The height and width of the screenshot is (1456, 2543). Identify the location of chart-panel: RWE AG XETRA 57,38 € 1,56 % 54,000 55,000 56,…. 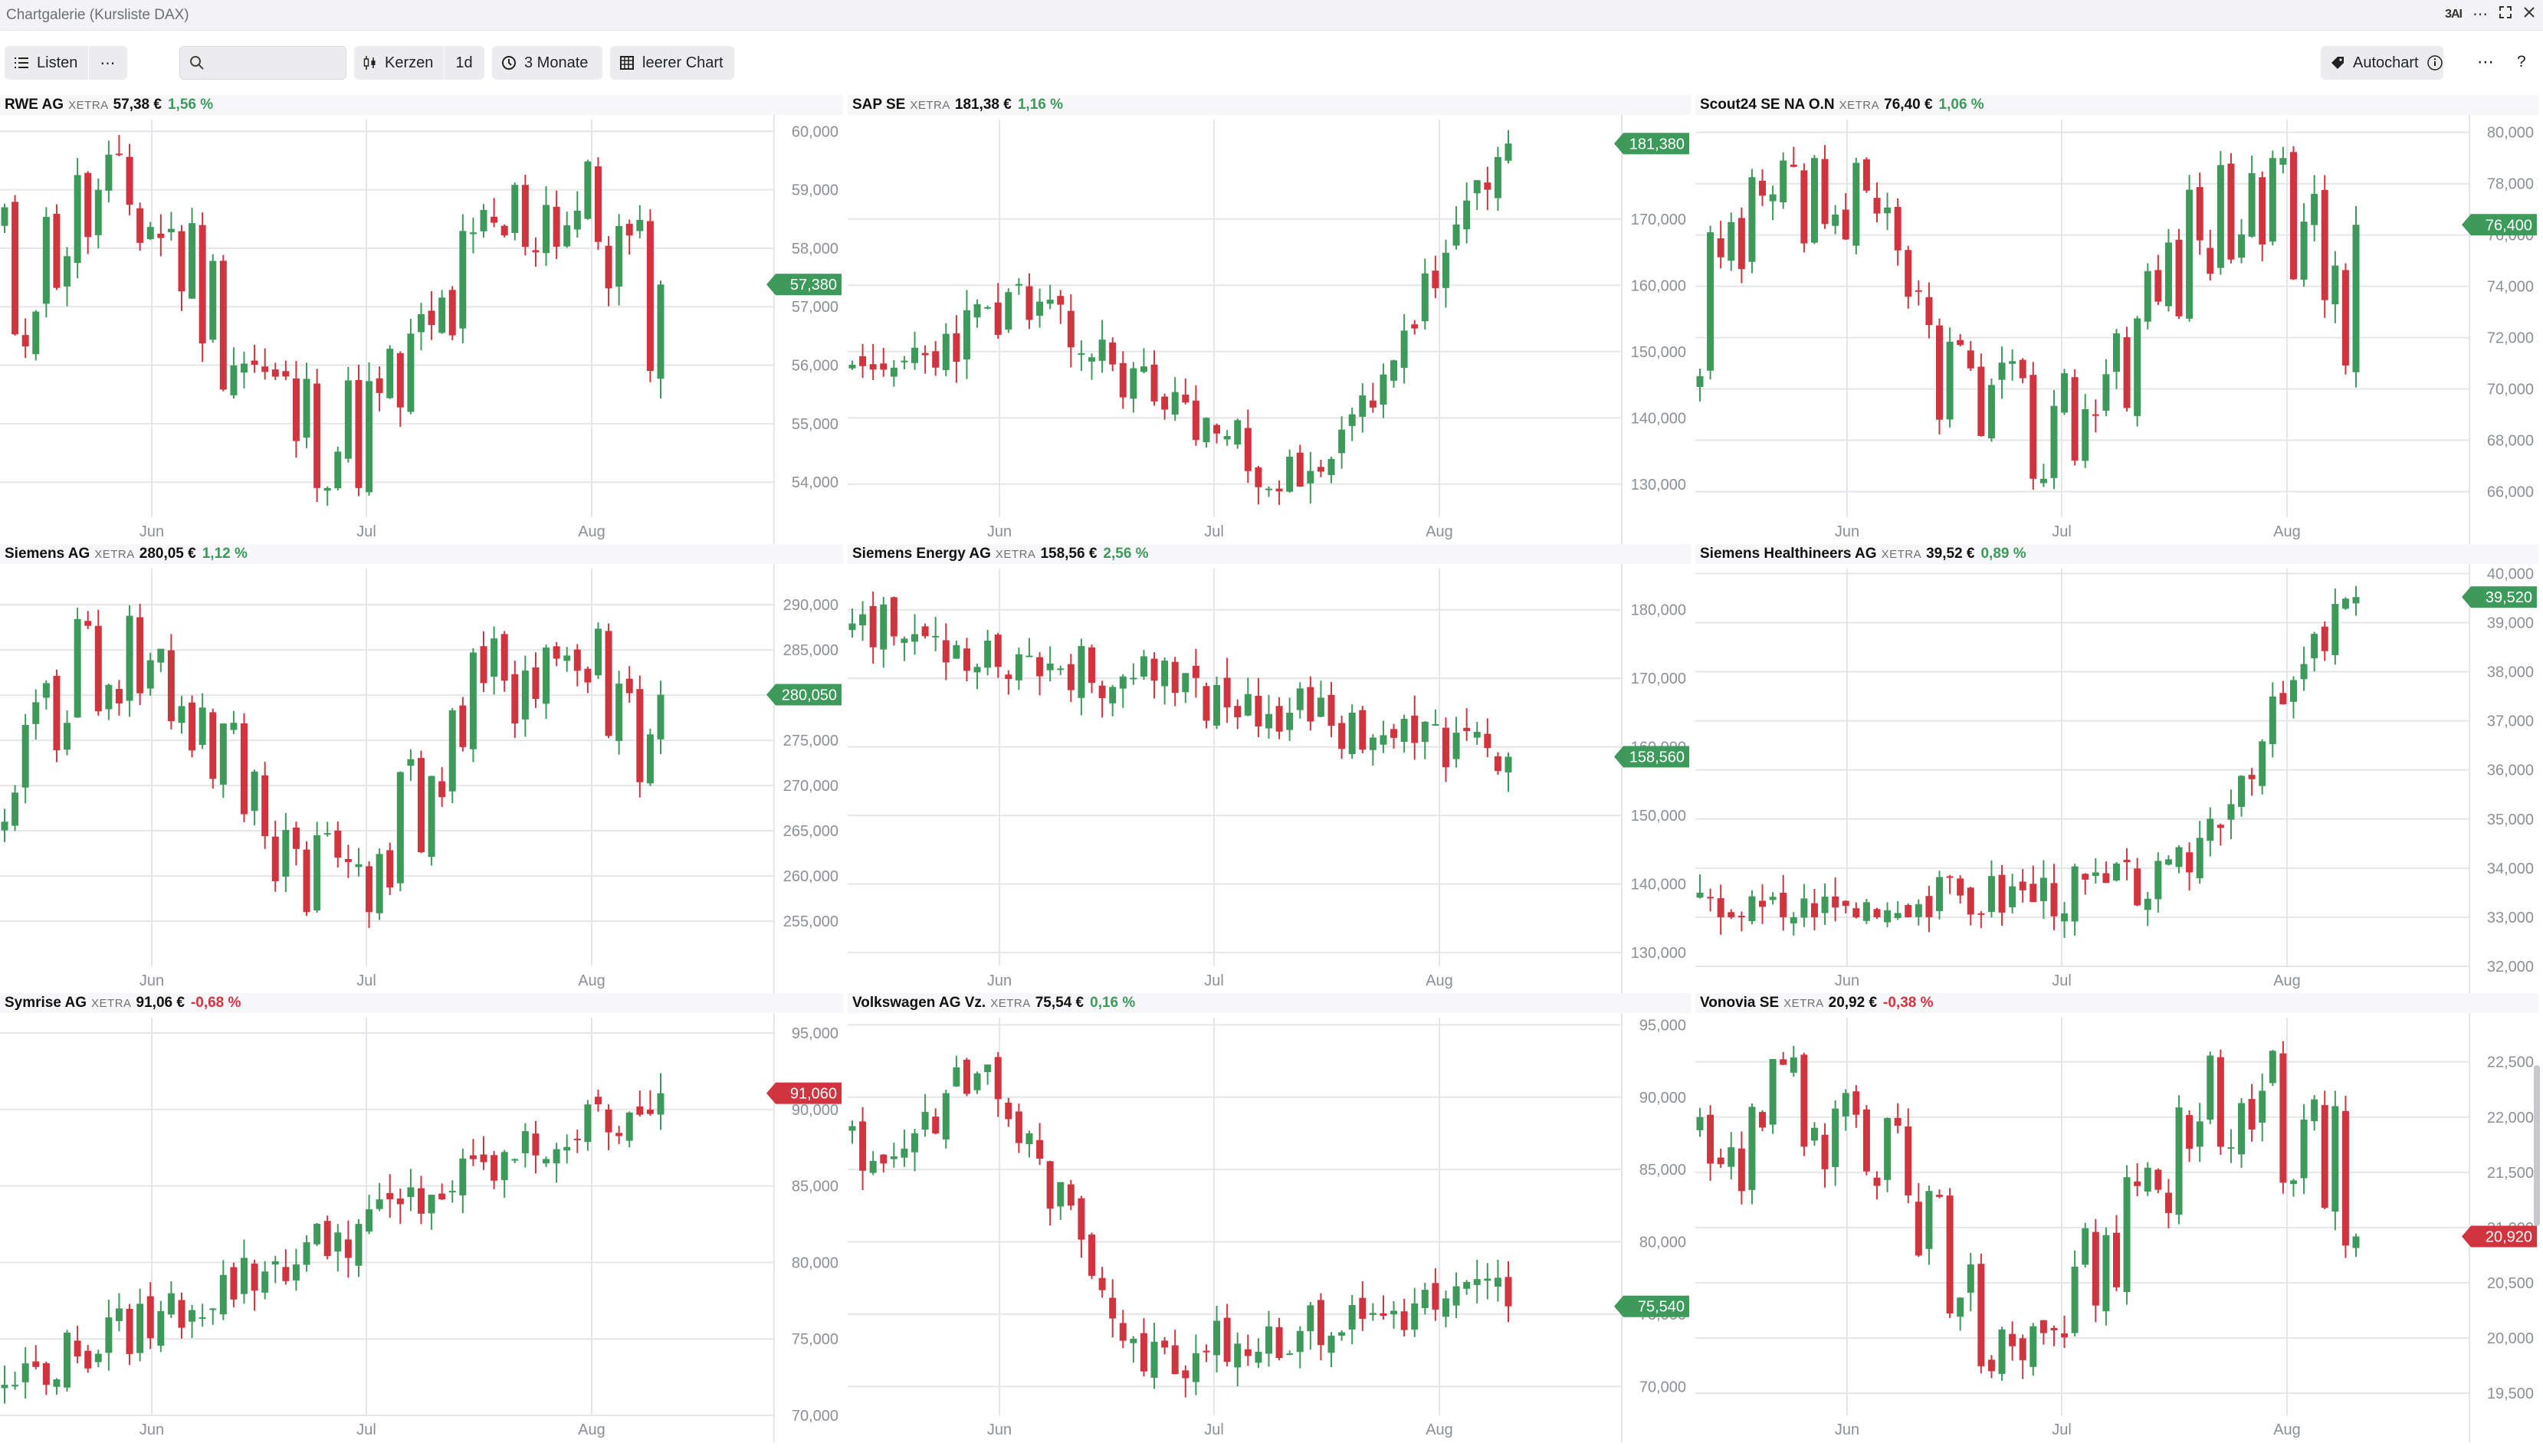
(421, 319).